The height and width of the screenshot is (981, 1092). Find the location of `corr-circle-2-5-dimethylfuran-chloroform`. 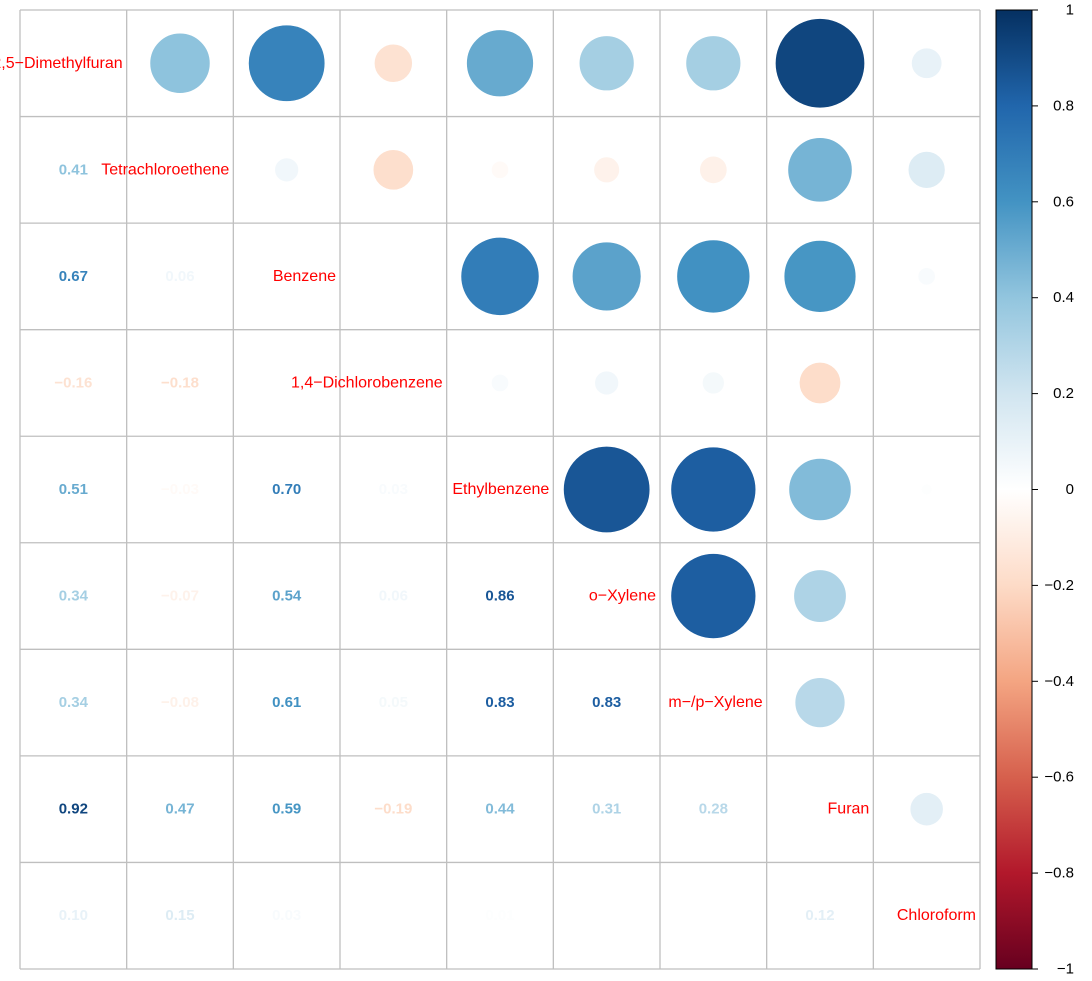

corr-circle-2-5-dimethylfuran-chloroform is located at coordinates (926, 63).